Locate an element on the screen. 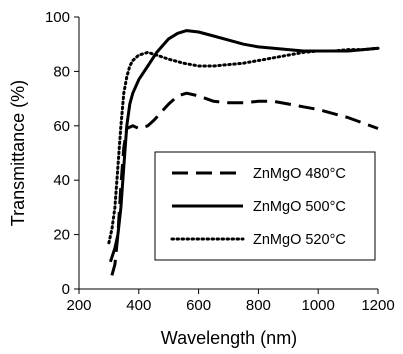 The image size is (403, 354). x-tick-label-200: 200 is located at coordinates (78, 305).